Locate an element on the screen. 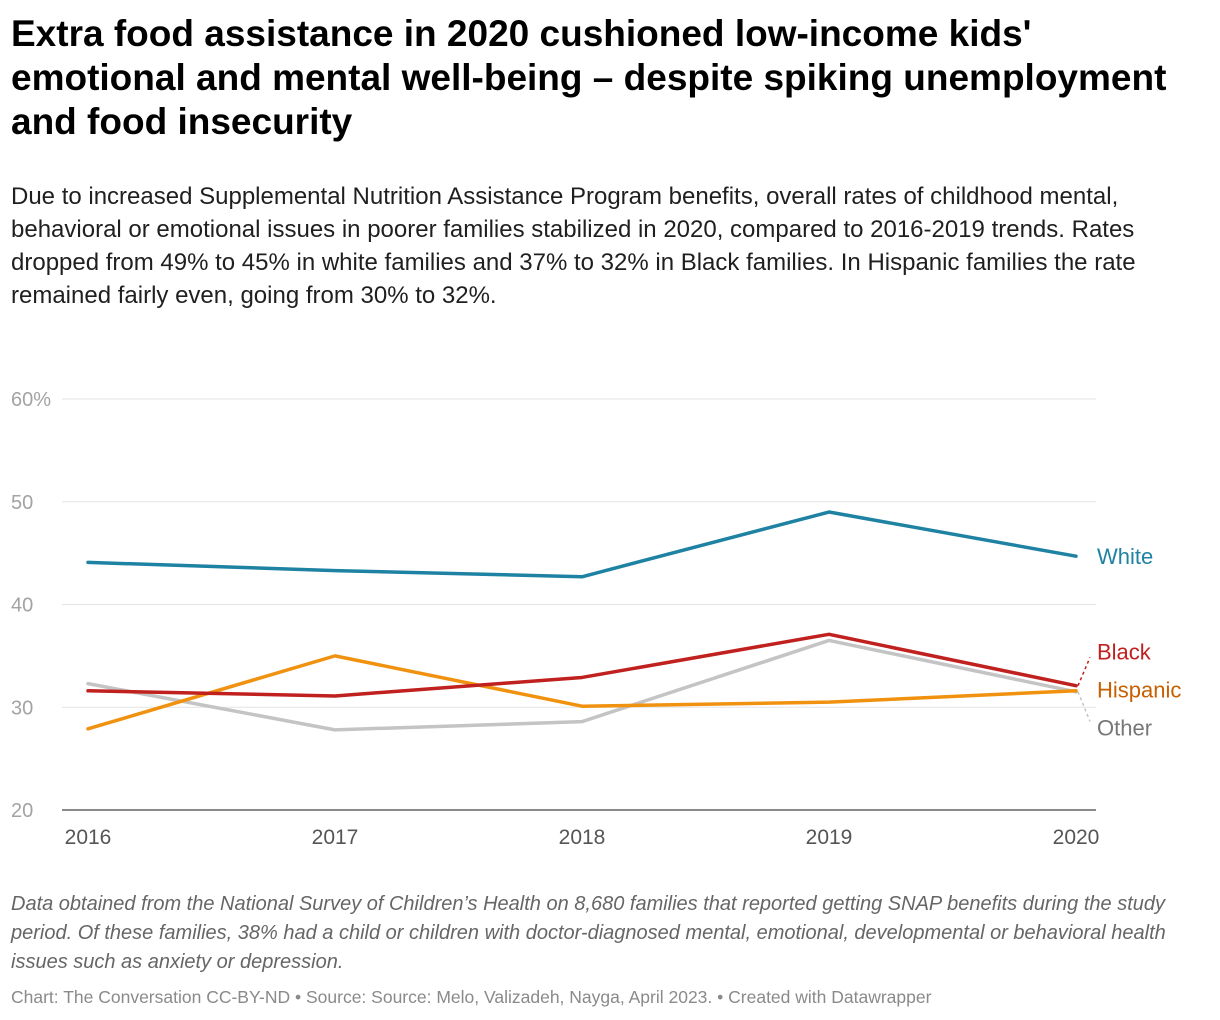  y-axis-ticks: 20 30 40 50 60% is located at coordinates (31, 605).